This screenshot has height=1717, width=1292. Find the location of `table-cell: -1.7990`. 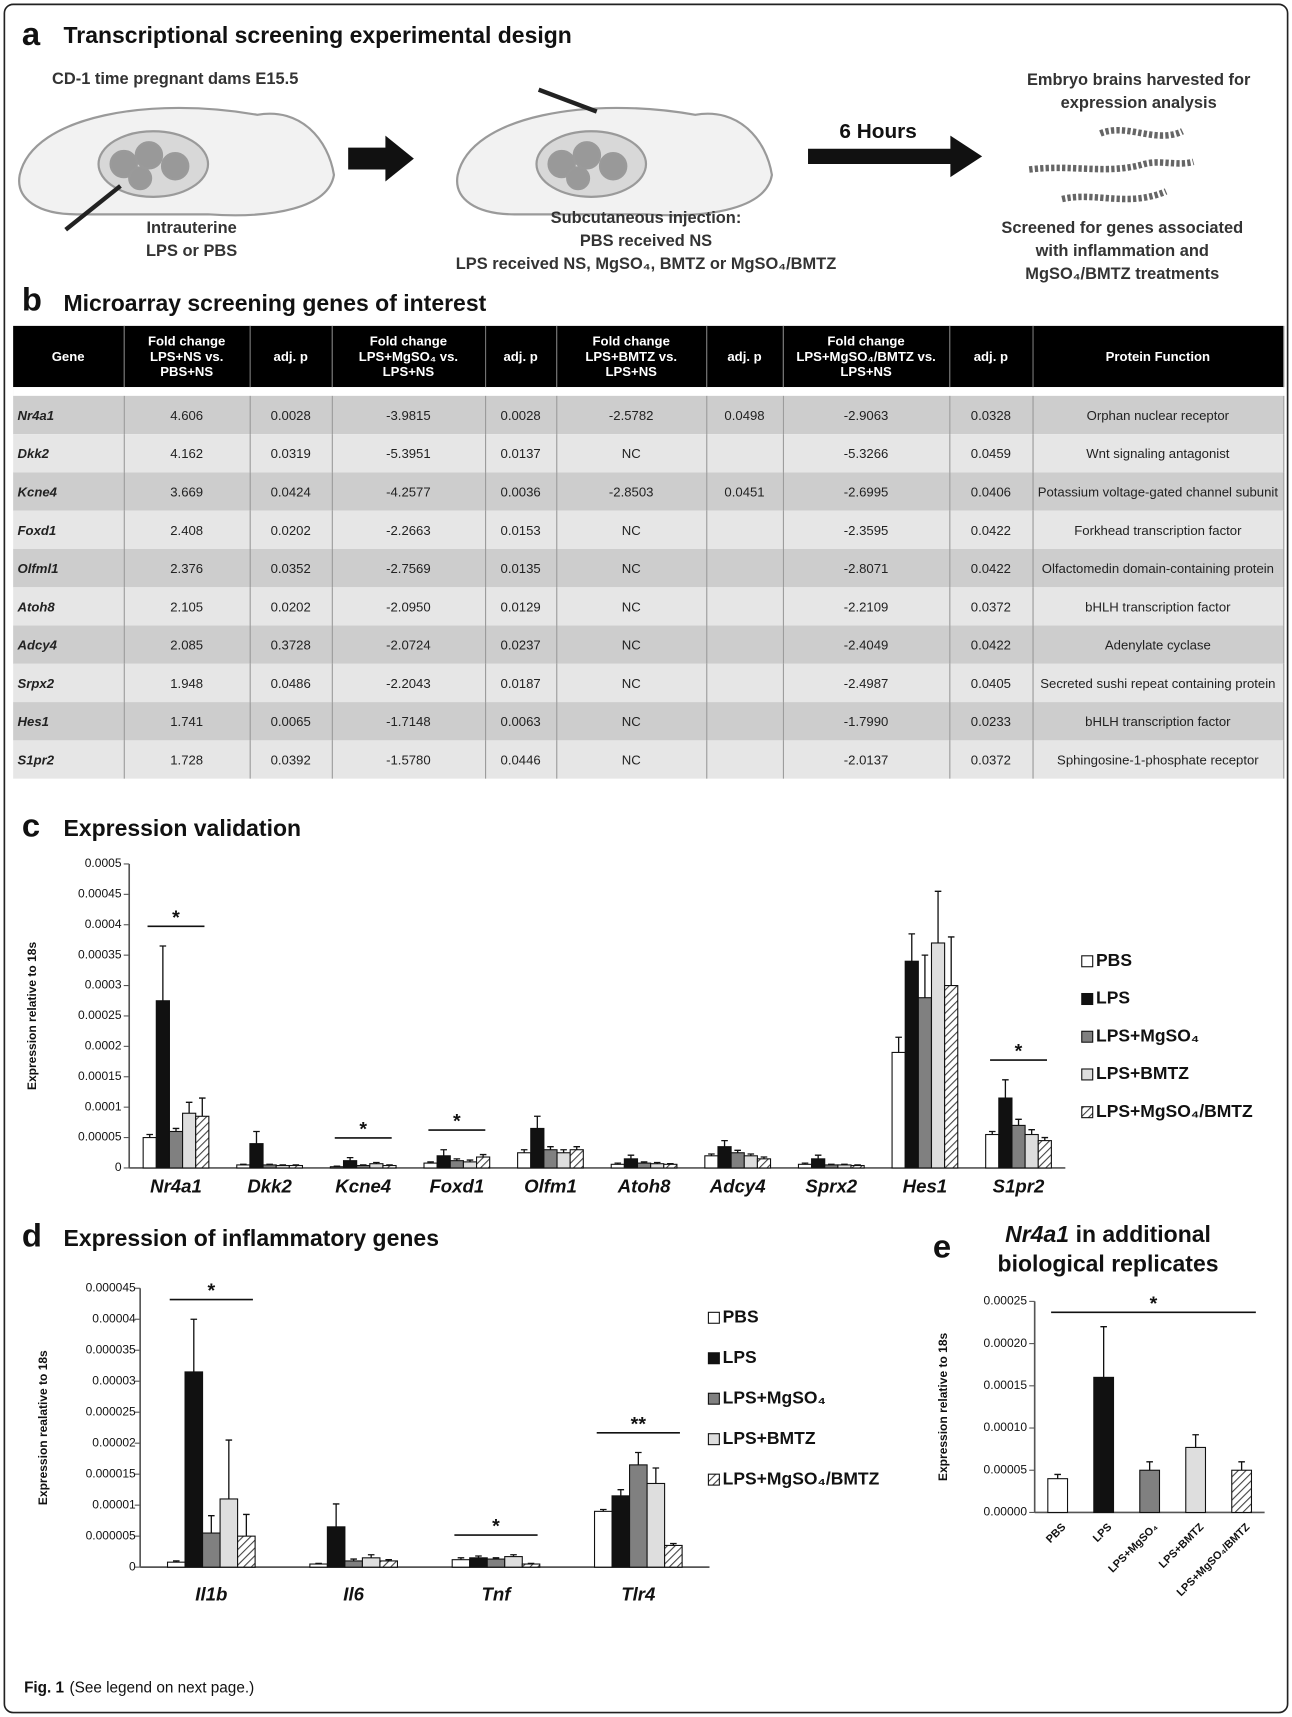

table-cell: -1.7990 is located at coordinates (866, 721).